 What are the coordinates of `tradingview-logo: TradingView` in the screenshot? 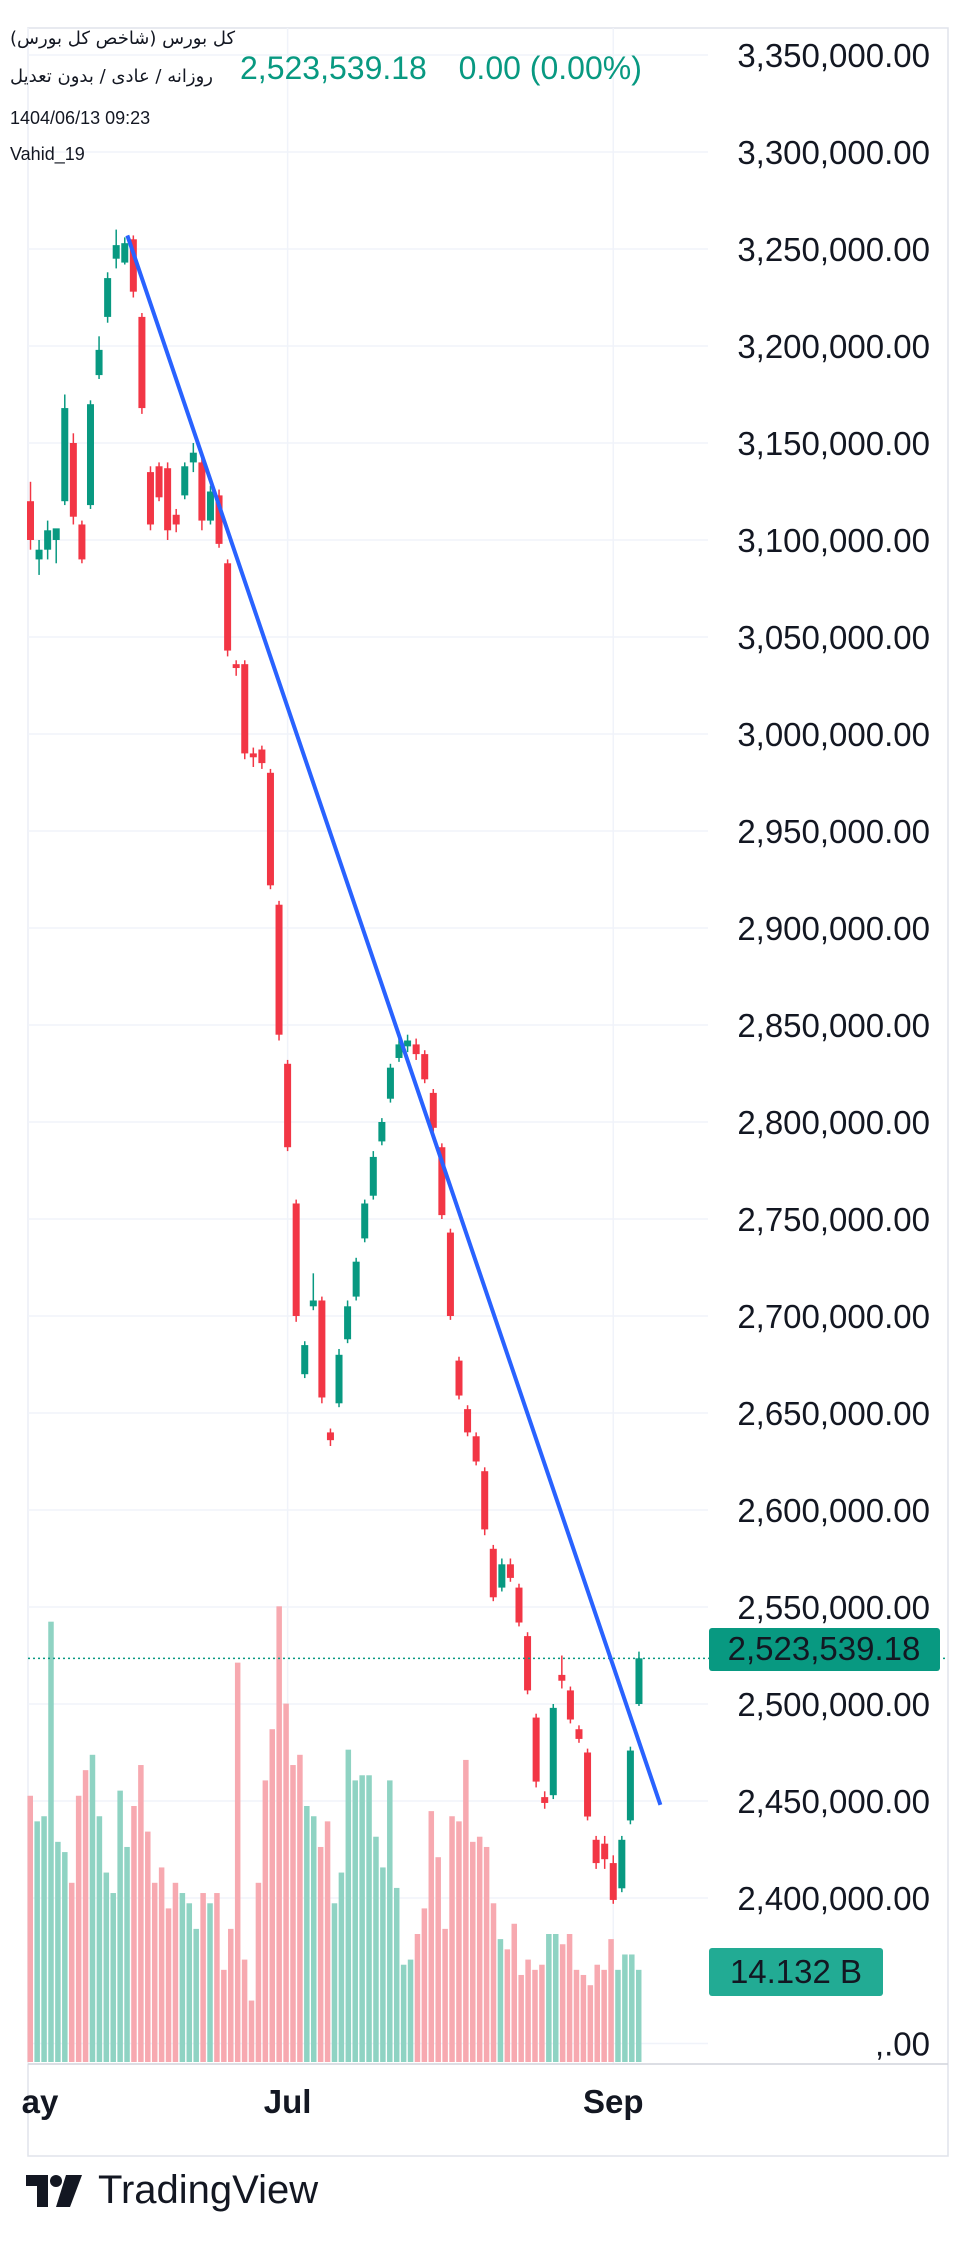 It's located at (172, 2190).